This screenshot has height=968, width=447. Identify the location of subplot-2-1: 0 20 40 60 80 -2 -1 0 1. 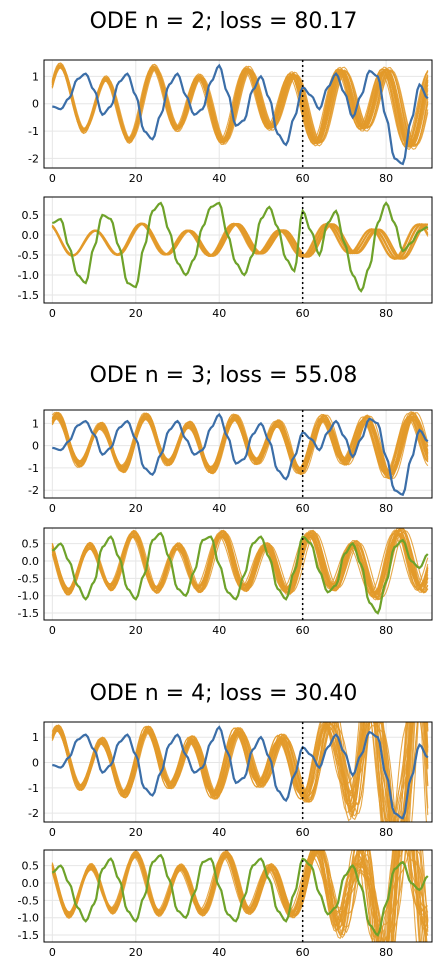
(230, 462).